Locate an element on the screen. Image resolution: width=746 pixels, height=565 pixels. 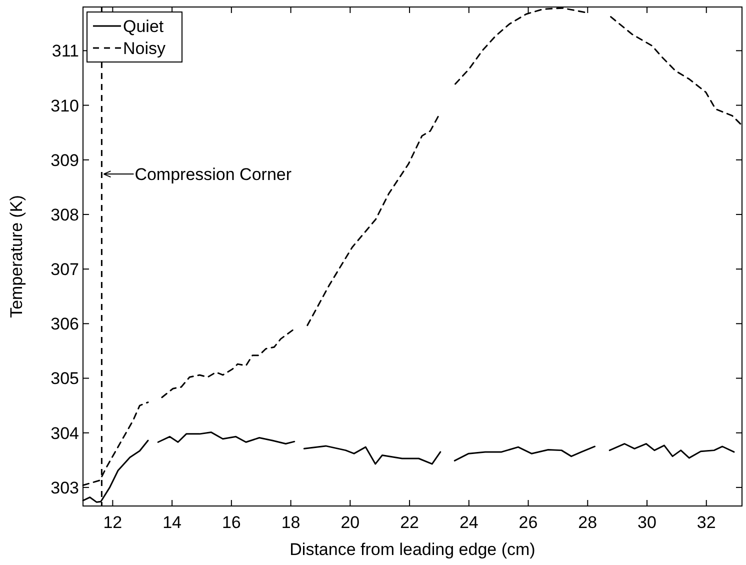
x-tick-label: 26 is located at coordinates (528, 522).